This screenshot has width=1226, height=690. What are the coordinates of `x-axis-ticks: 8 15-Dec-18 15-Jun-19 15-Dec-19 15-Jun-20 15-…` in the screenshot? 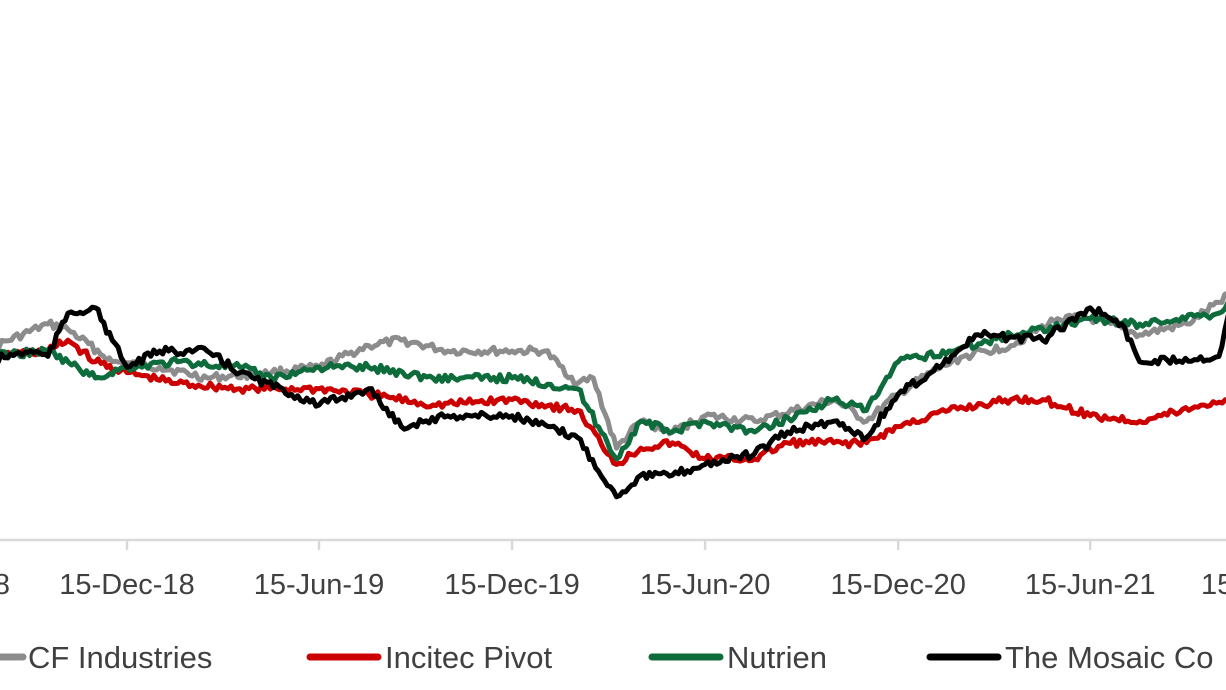 It's located at (613, 570).